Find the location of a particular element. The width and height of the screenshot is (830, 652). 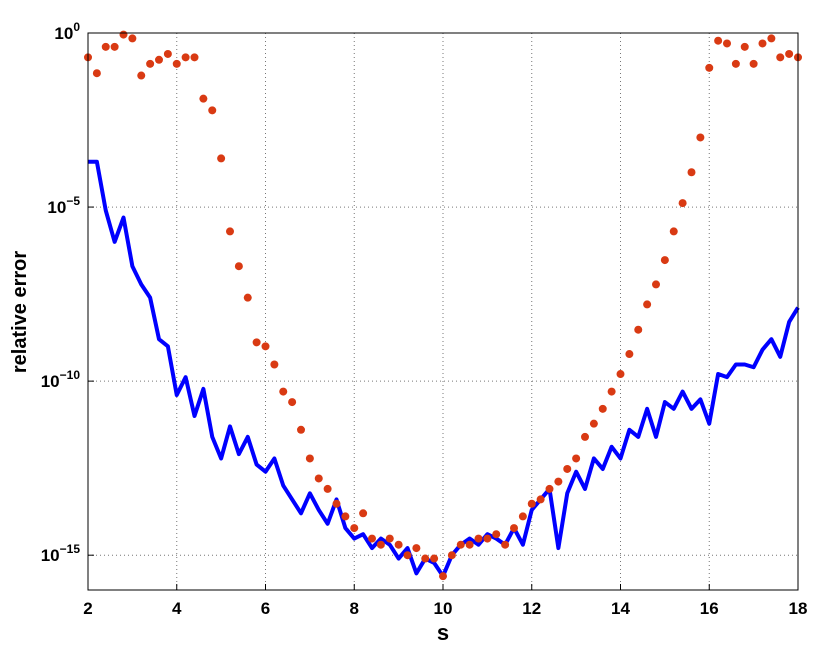

x-tick-label: 6 is located at coordinates (265, 608).